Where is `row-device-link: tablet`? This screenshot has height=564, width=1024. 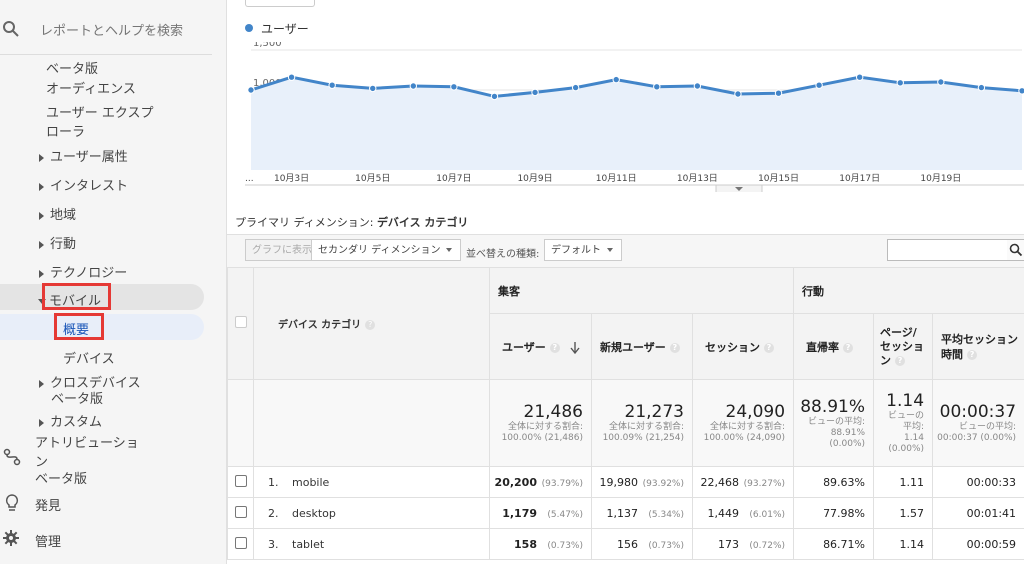 row-device-link: tablet is located at coordinates (308, 544).